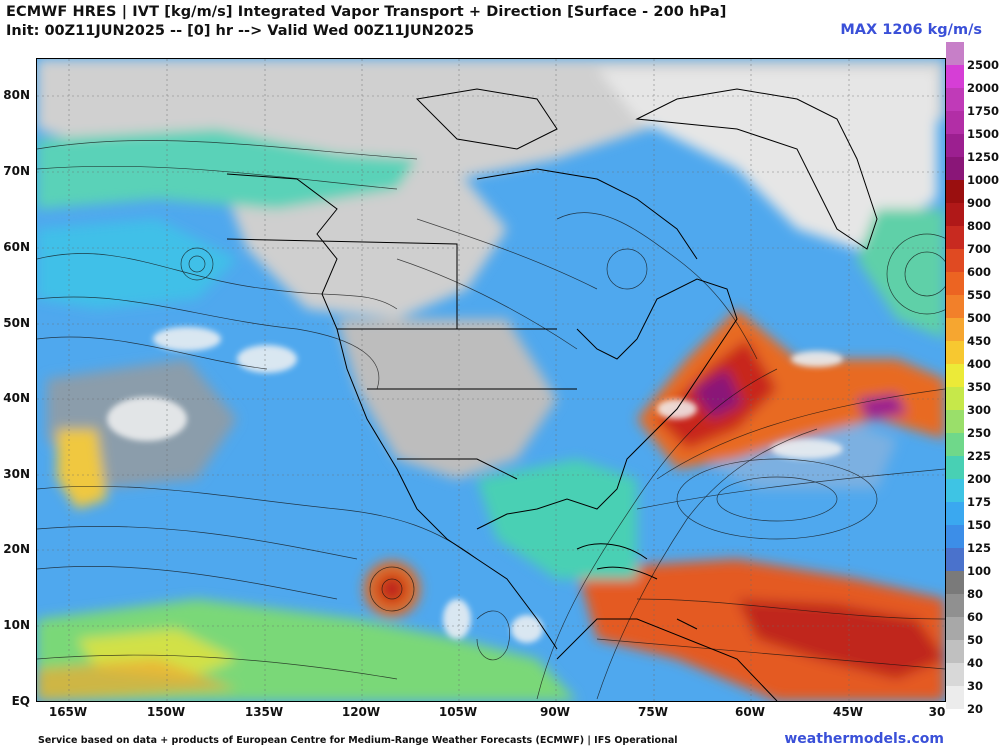 The height and width of the screenshot is (750, 1000). I want to click on colorbar-label: 30, so click(975, 686).